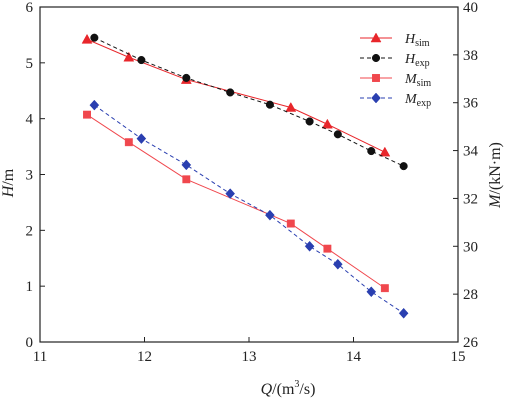 The width and height of the screenshot is (512, 400). What do you see at coordinates (470, 247) in the screenshot?
I see `y-right-tick-label: 30` at bounding box center [470, 247].